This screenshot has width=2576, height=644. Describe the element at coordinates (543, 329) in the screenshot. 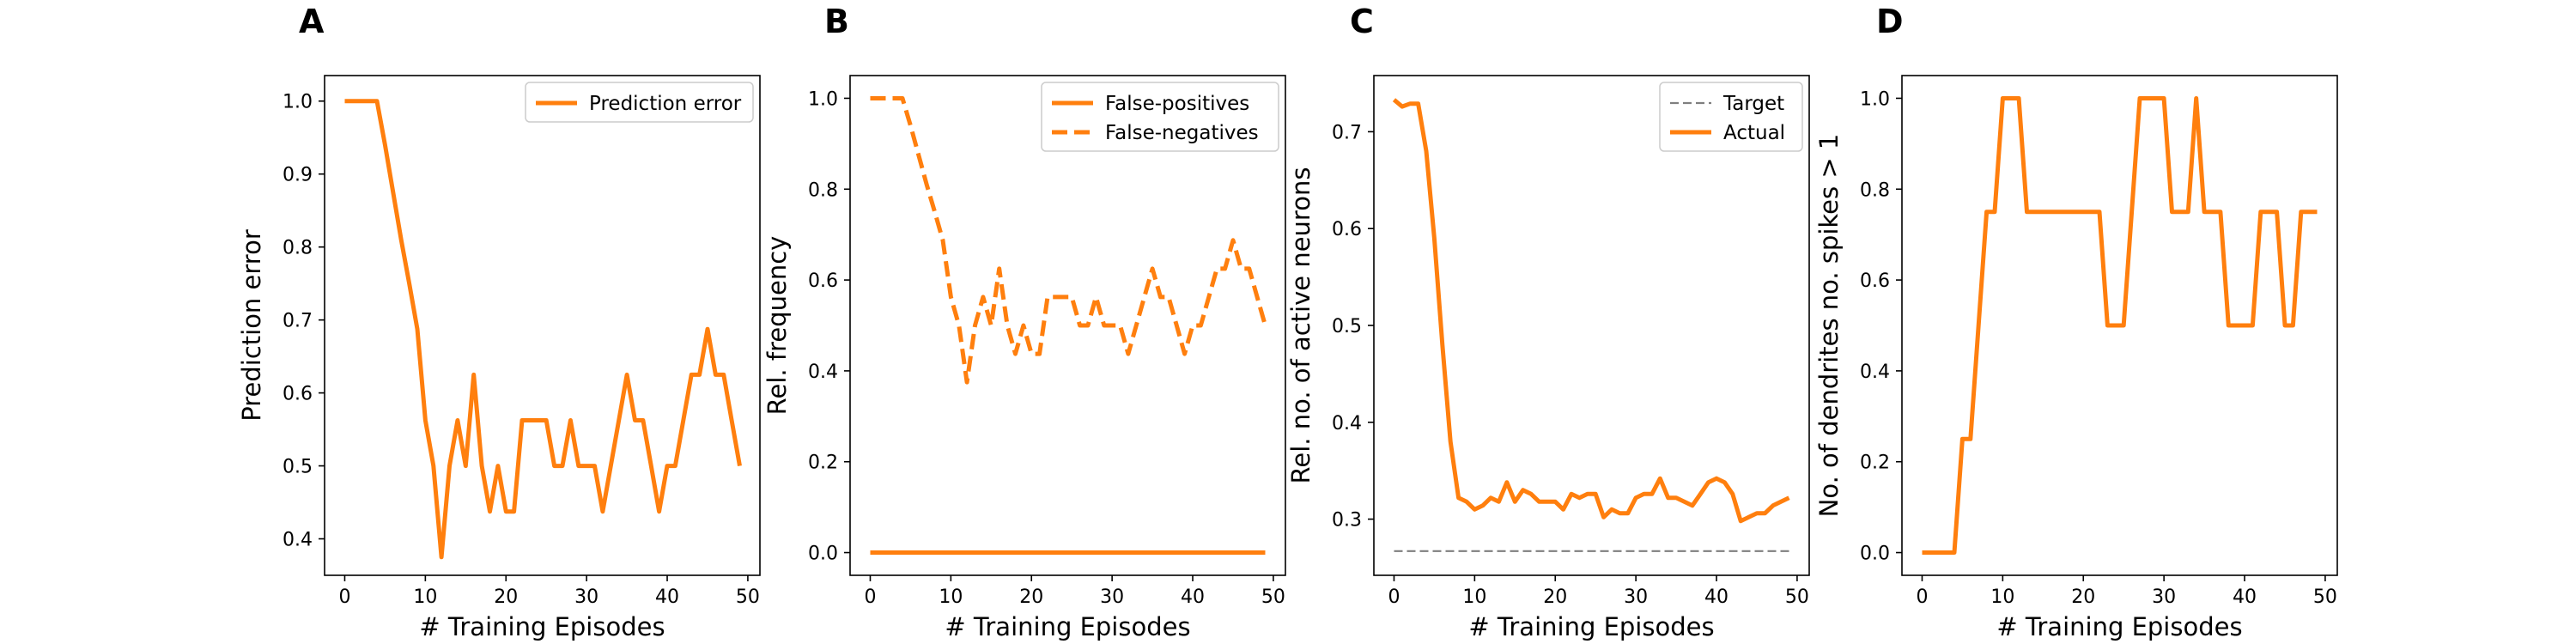

I see `series-line-prediction-error` at that location.